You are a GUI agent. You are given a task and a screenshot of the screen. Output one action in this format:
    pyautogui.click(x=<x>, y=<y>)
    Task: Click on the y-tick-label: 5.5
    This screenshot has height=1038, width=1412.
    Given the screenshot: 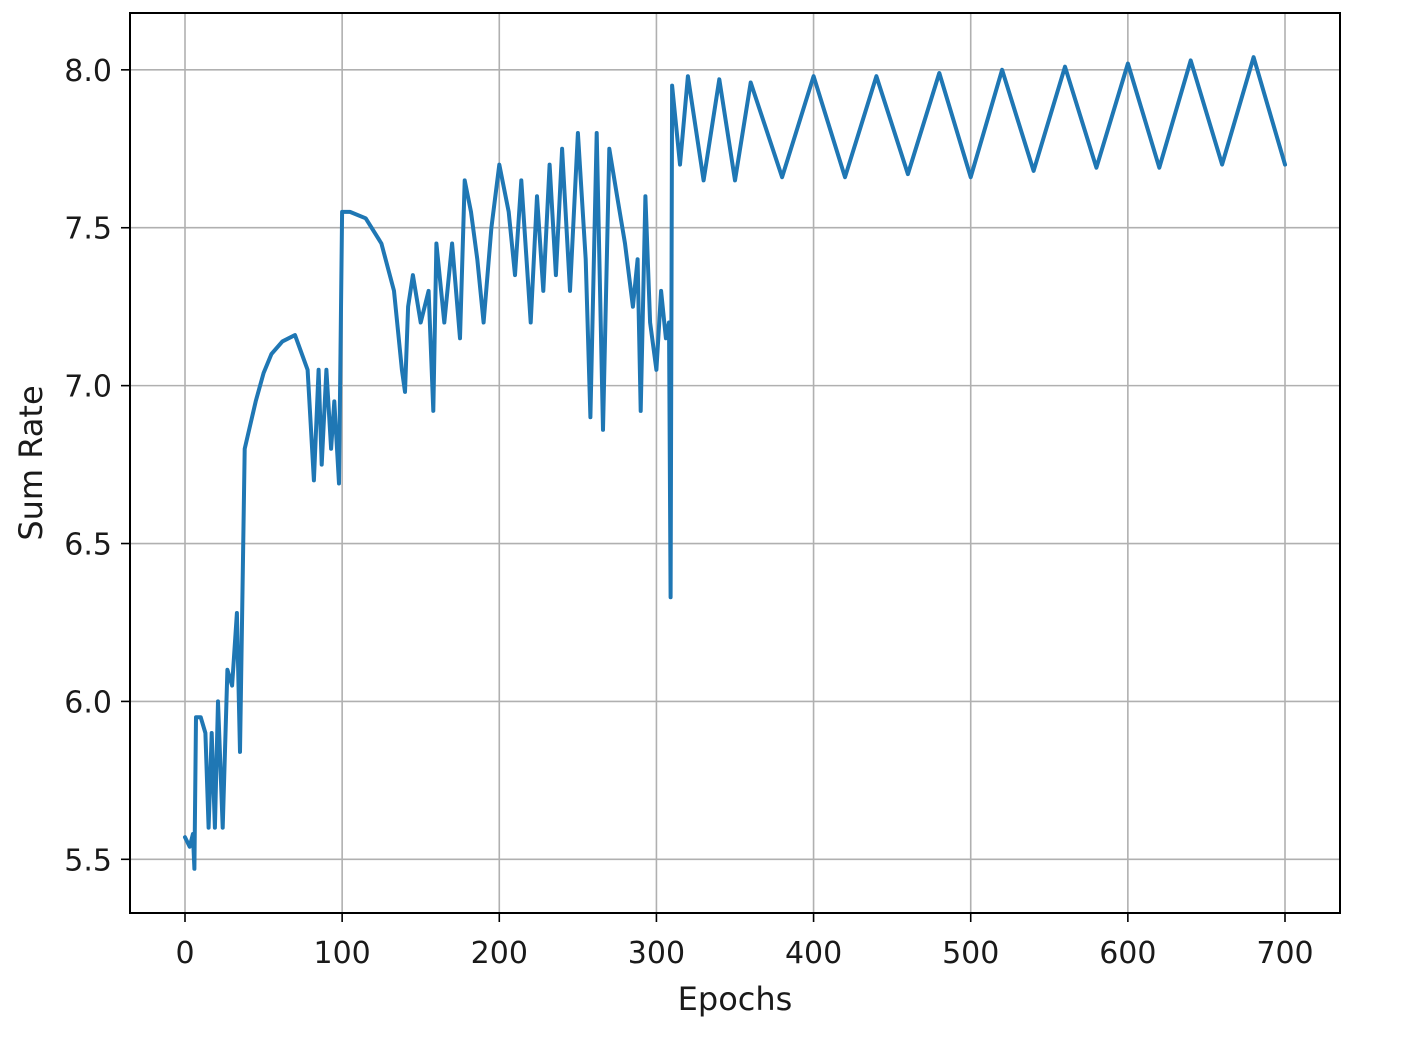 What is the action you would take?
    pyautogui.click(x=88, y=860)
    